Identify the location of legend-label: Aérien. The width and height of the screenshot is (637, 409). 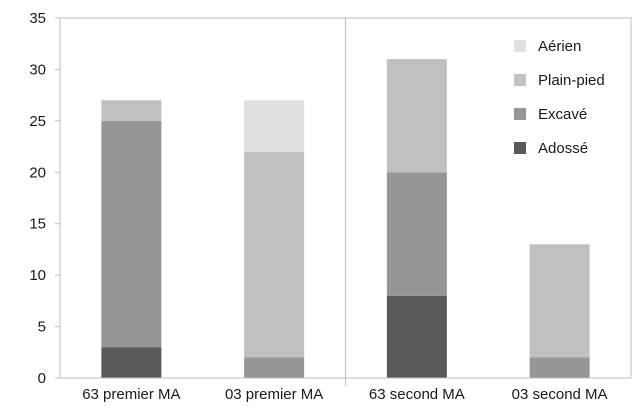
(559, 46).